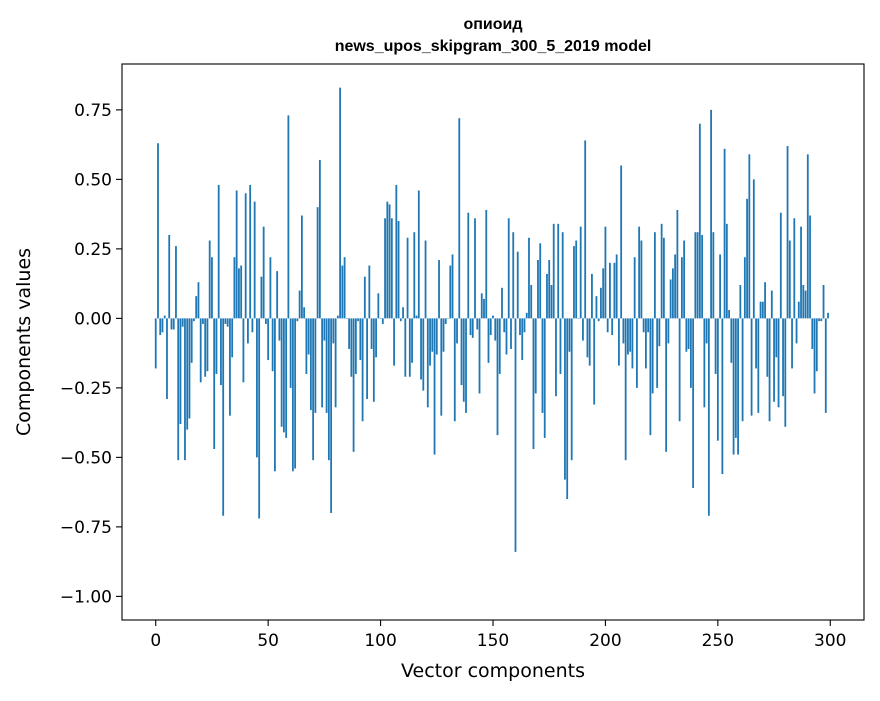 The width and height of the screenshot is (880, 701). Describe the element at coordinates (605, 641) in the screenshot. I see `x-tick-label: 200` at that location.